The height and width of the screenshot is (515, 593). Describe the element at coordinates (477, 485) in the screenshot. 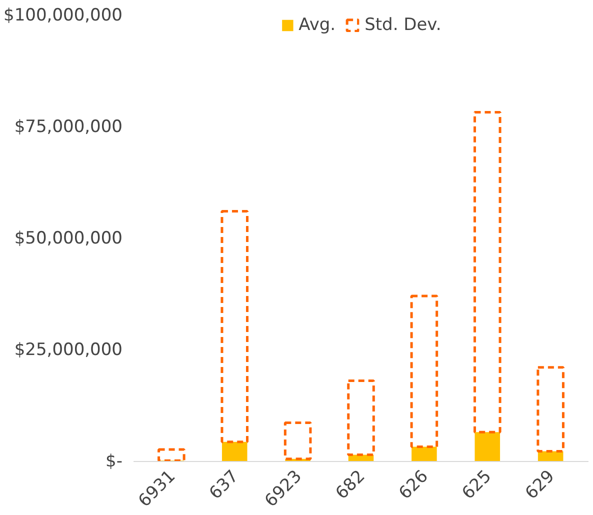

I see `x-tick-label: 625` at that location.